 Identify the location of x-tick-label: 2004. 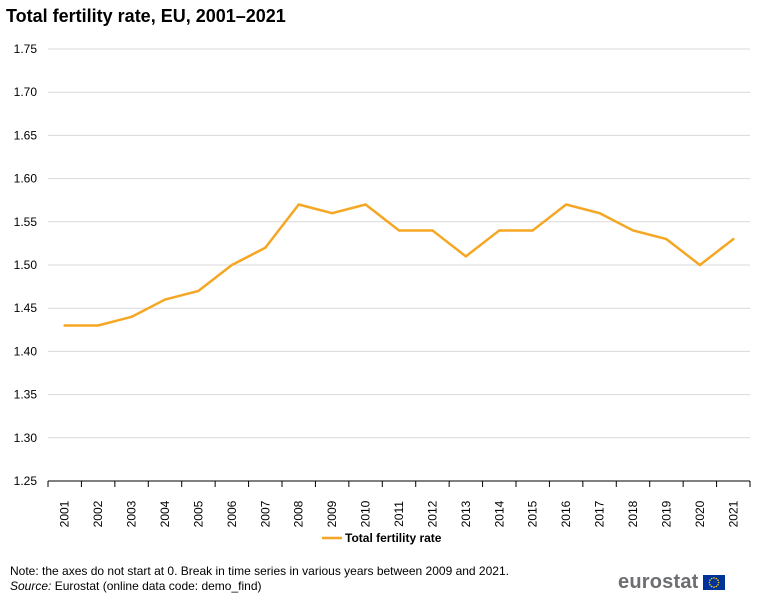
(165, 513).